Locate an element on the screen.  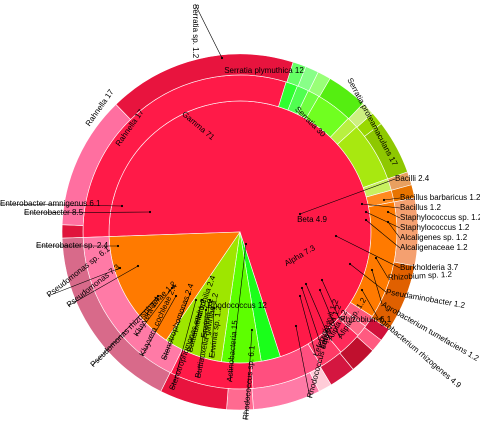
label-bacilli-2-4: Bacilli 2.4 is located at coordinates (412, 178).